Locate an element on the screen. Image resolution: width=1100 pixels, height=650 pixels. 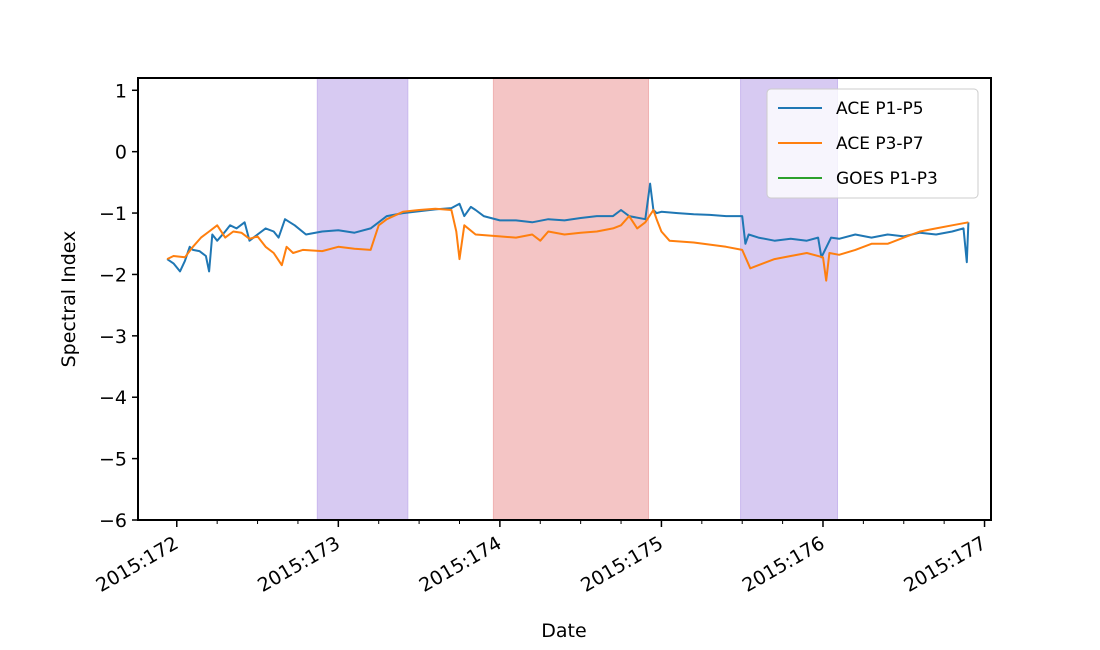
x-tick-label: 2015:177 is located at coordinates (945, 564).